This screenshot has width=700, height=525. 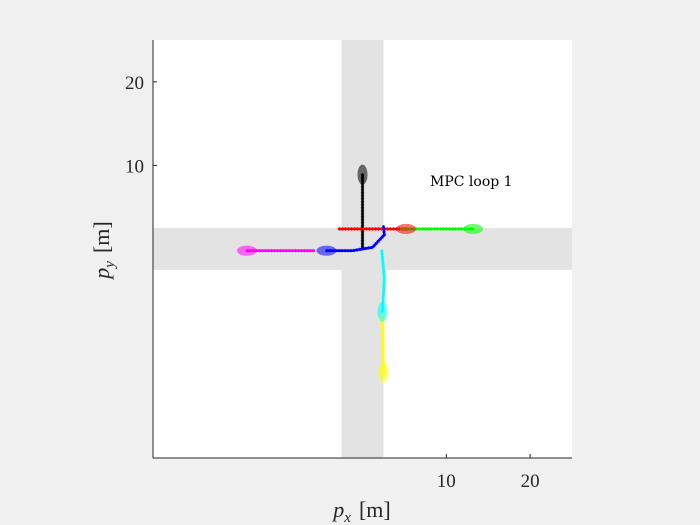 I want to click on y-axis-var: p, so click(x=101, y=274).